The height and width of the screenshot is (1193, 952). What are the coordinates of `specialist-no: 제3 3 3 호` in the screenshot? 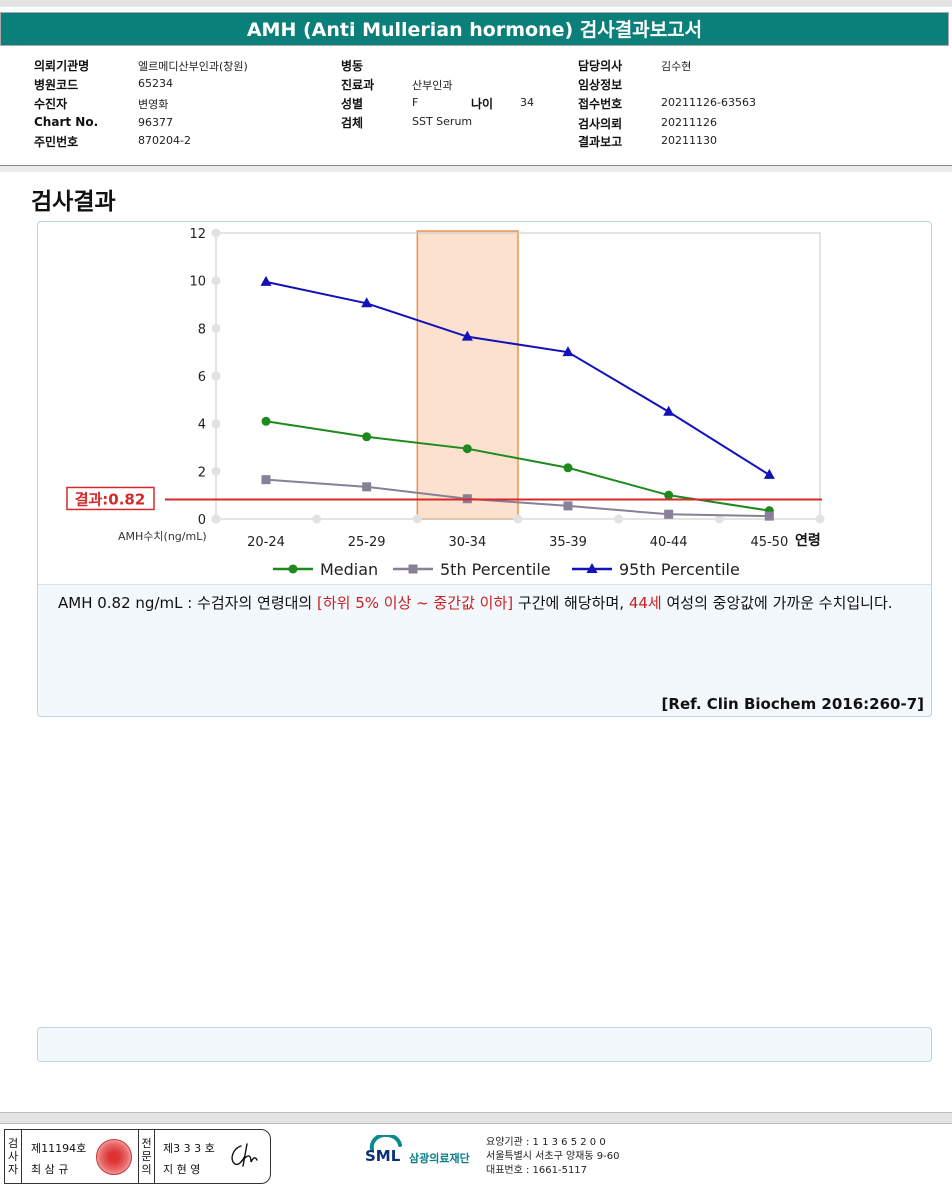 It's located at (189, 1148).